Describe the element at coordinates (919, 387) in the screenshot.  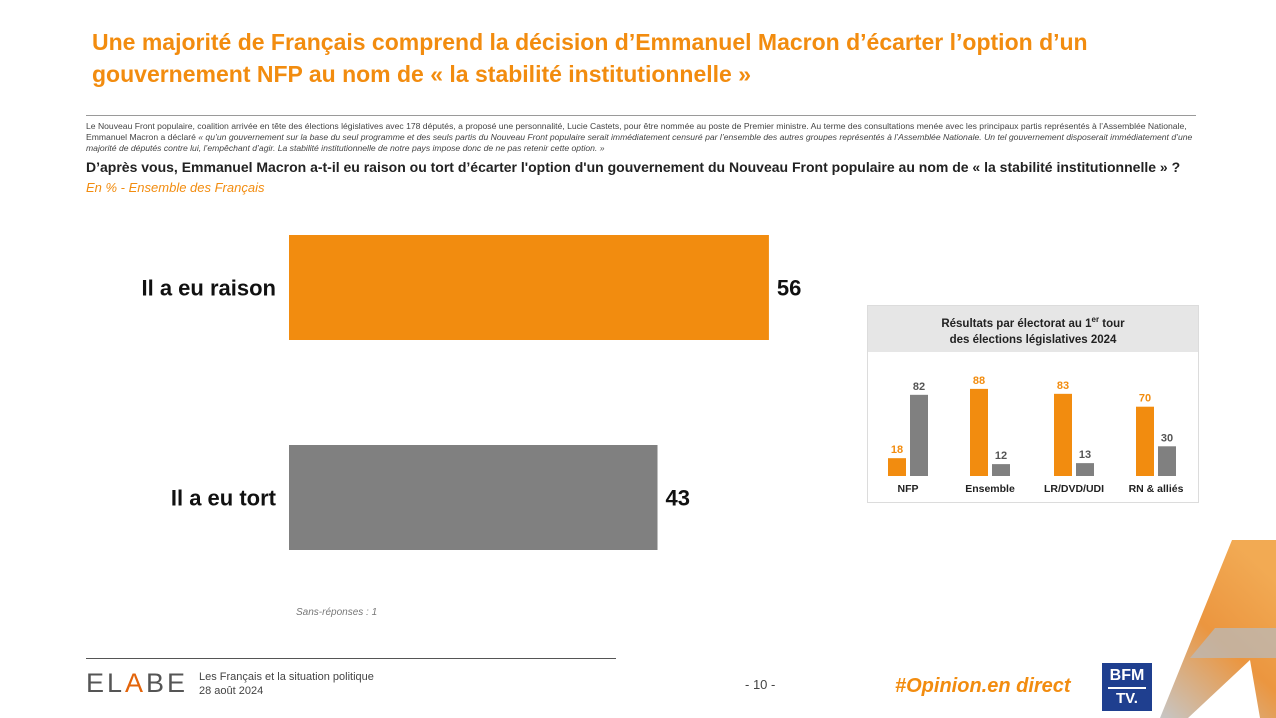
I see `inset-value-0-1: 82` at that location.